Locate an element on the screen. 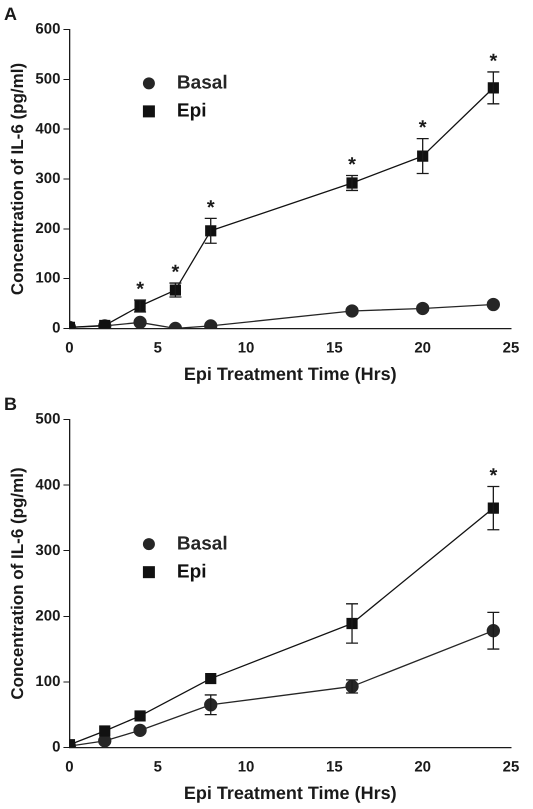 The height and width of the screenshot is (809, 533). chart-title: A is located at coordinates (10, 14).